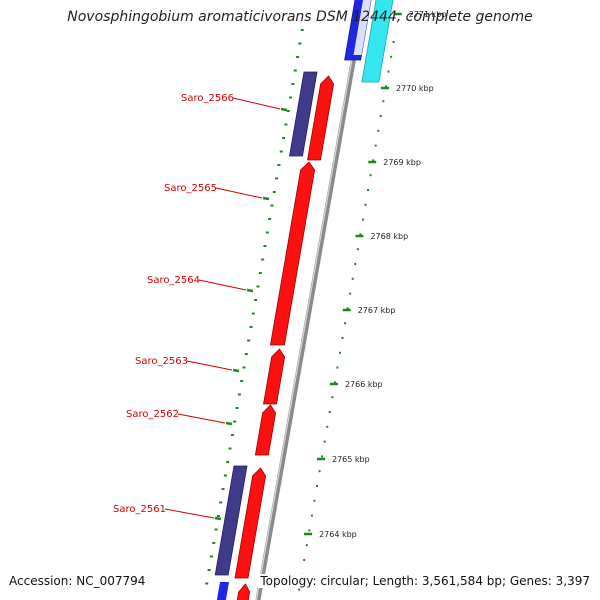  Describe the element at coordinates (222, 591) in the screenshot. I see `gene-blue-bottom` at that location.